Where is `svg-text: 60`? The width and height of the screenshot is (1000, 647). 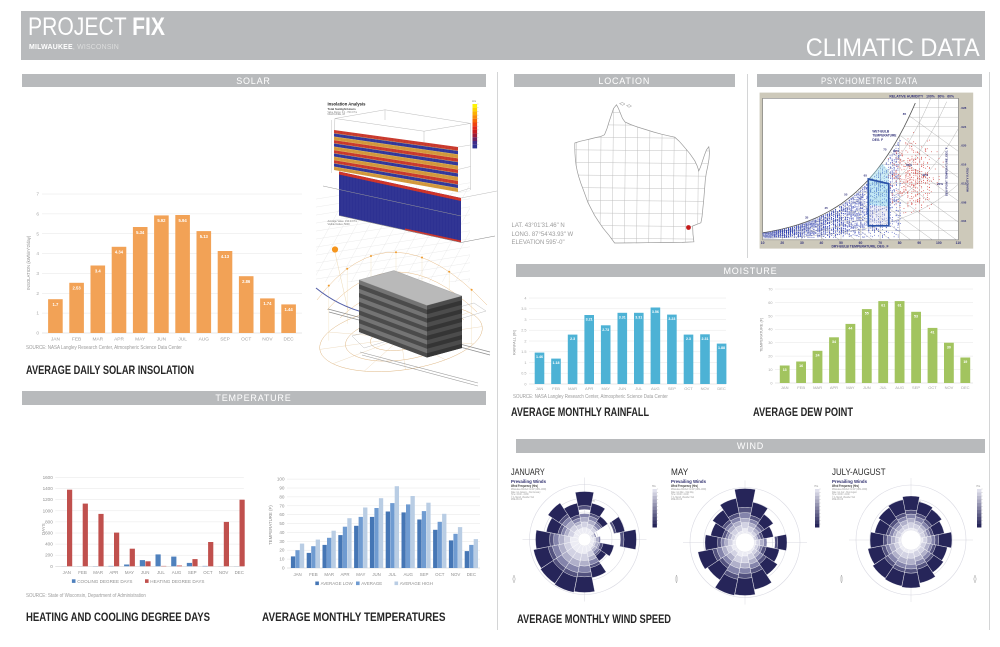
svg-text: 60 is located at coordinates (770, 303).